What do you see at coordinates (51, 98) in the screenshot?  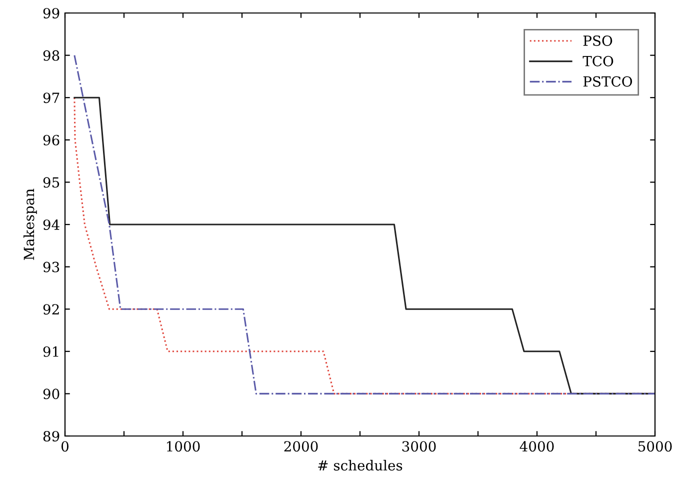 I see `y-tick-label: 97` at bounding box center [51, 98].